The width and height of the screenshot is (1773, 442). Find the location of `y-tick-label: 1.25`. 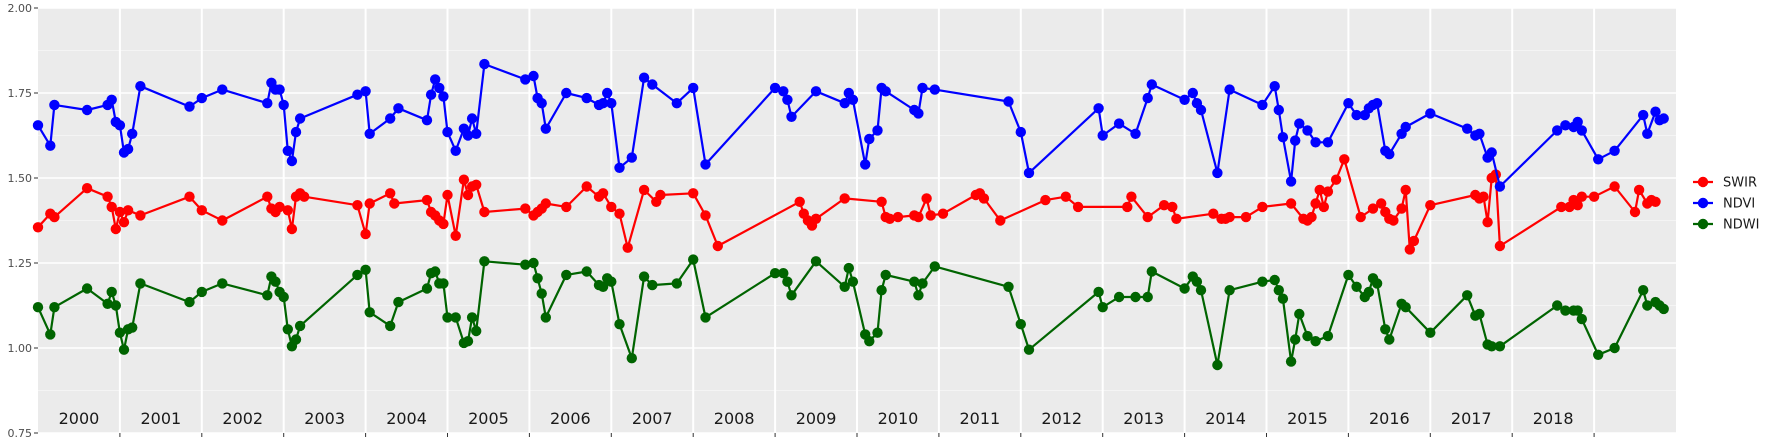

y-tick-label: 1.25 is located at coordinates (20, 263).